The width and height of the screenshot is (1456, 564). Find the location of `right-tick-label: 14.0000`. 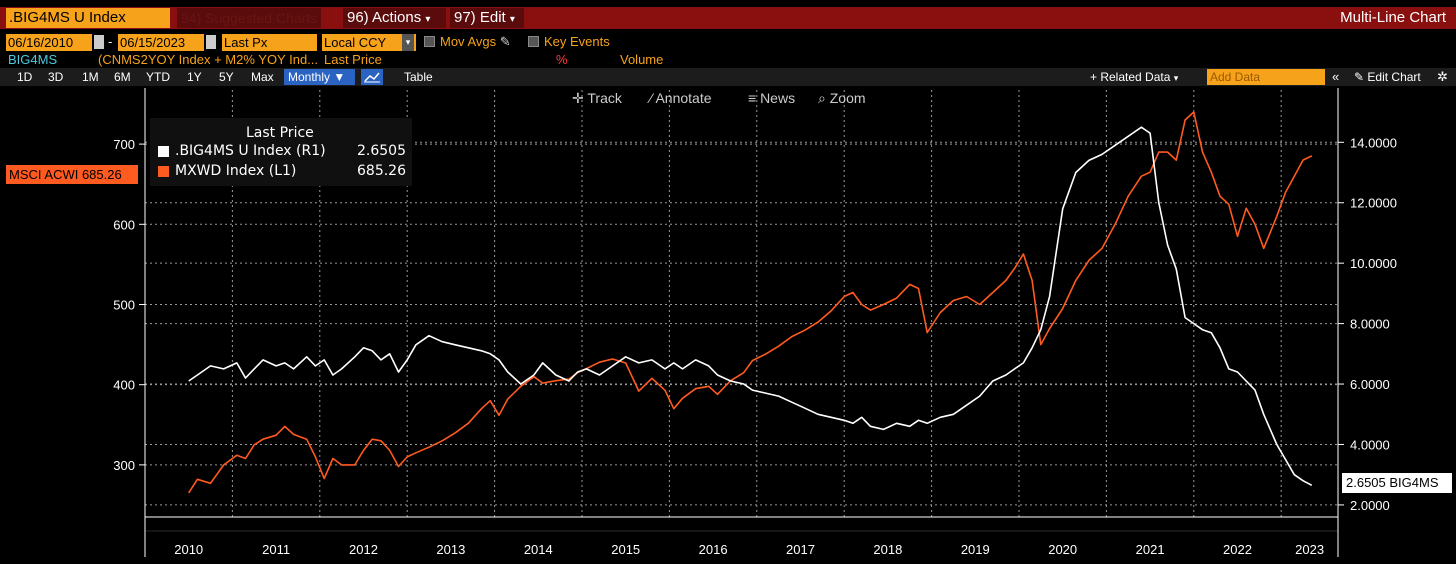

right-tick-label: 14.0000 is located at coordinates (1373, 142).